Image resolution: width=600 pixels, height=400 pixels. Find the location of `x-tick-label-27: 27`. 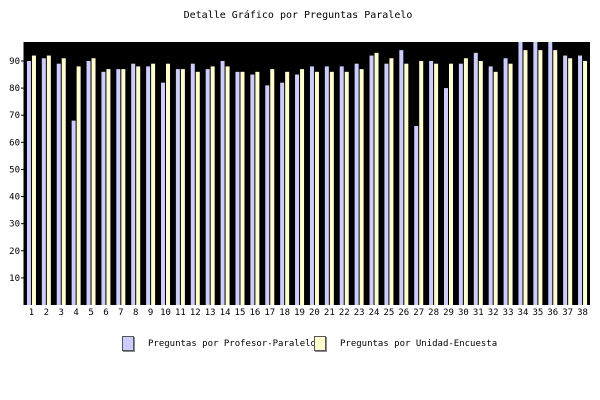

x-tick-label-27: 27 is located at coordinates (418, 313).